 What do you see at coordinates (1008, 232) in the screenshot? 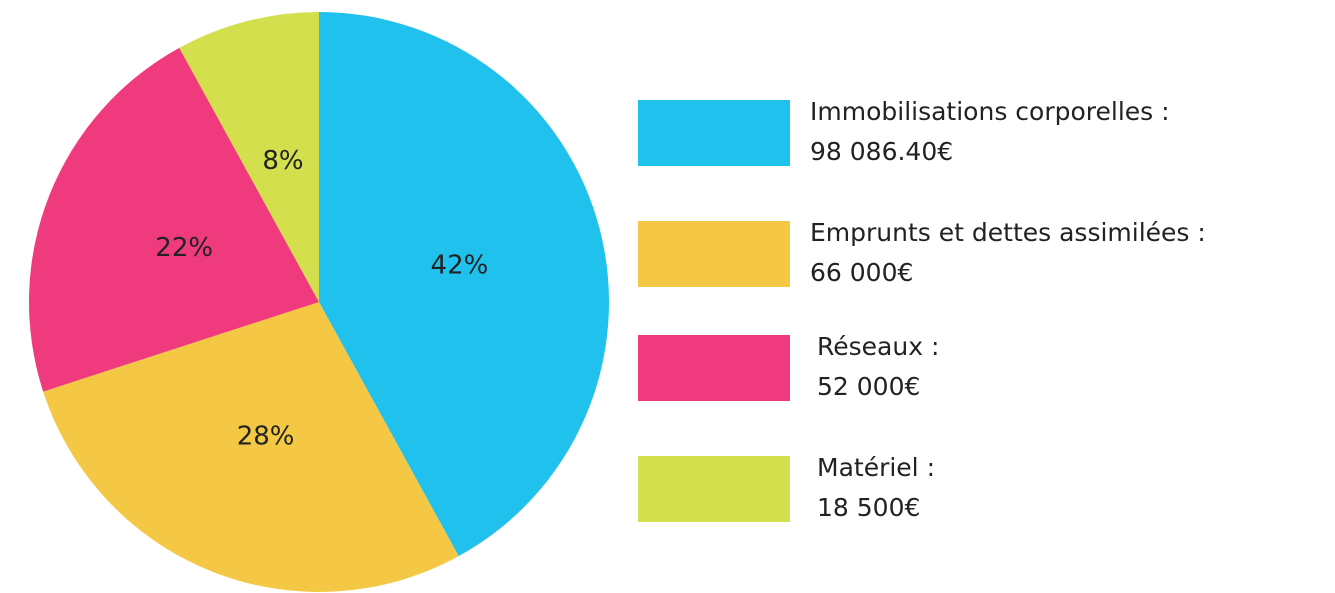
I see `legend-label: Emprunts et dettes assimilées :` at bounding box center [1008, 232].